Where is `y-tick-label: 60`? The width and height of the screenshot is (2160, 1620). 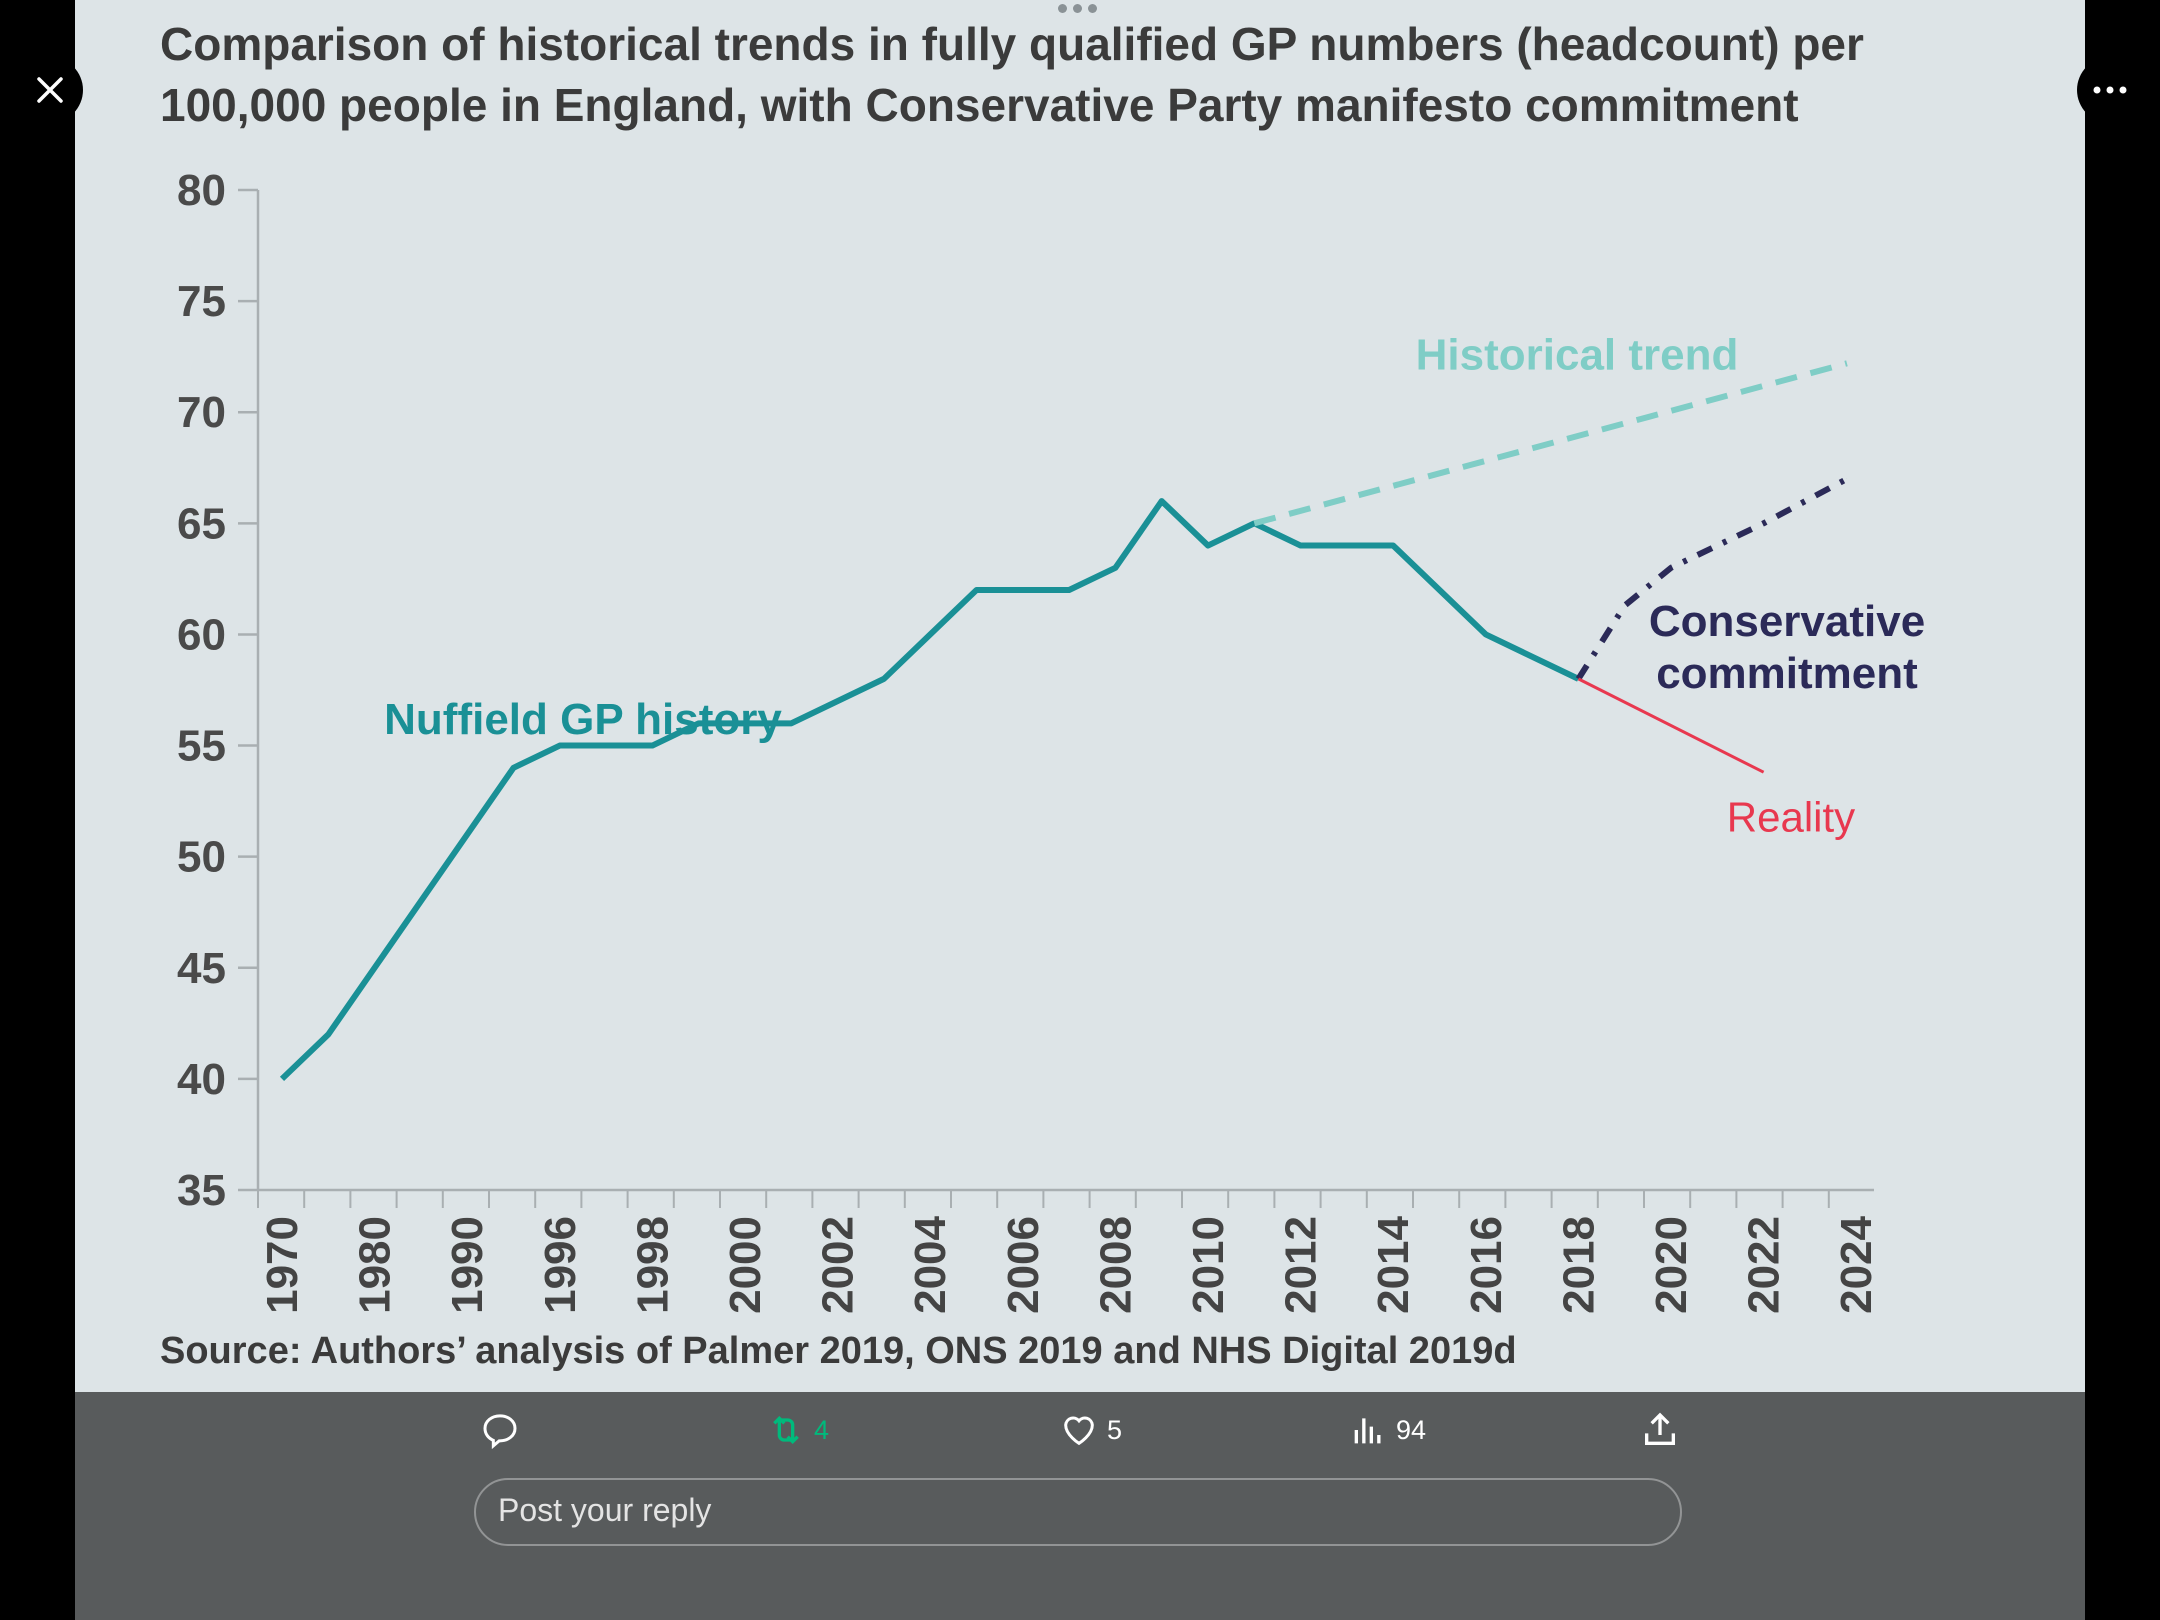 y-tick-label: 60 is located at coordinates (201, 634).